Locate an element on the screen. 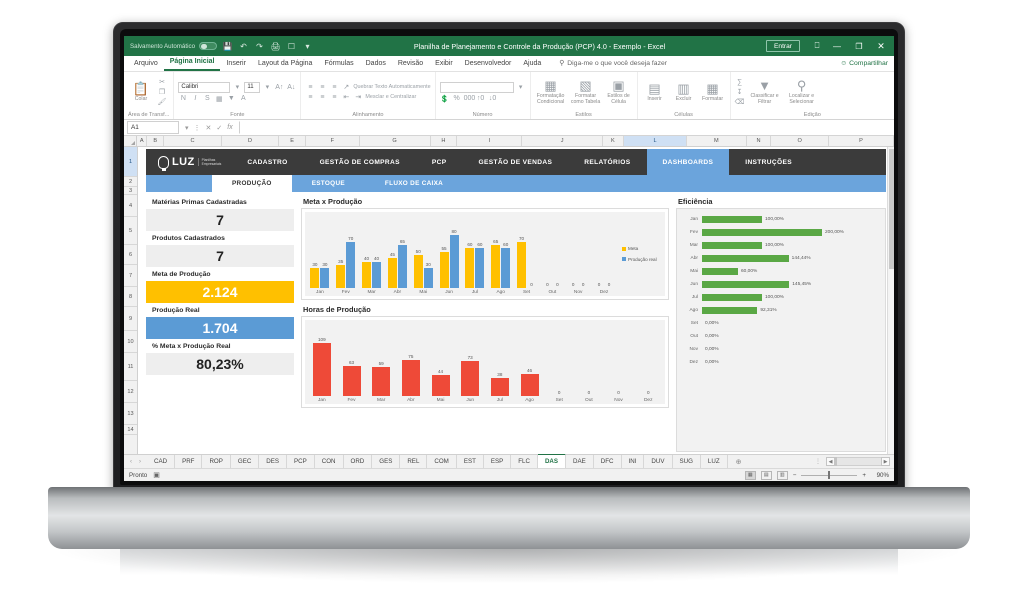 This screenshot has height=613, width=1018. sort-filter-button: ▼ Classificar e Filtrar is located at coordinates (765, 92).